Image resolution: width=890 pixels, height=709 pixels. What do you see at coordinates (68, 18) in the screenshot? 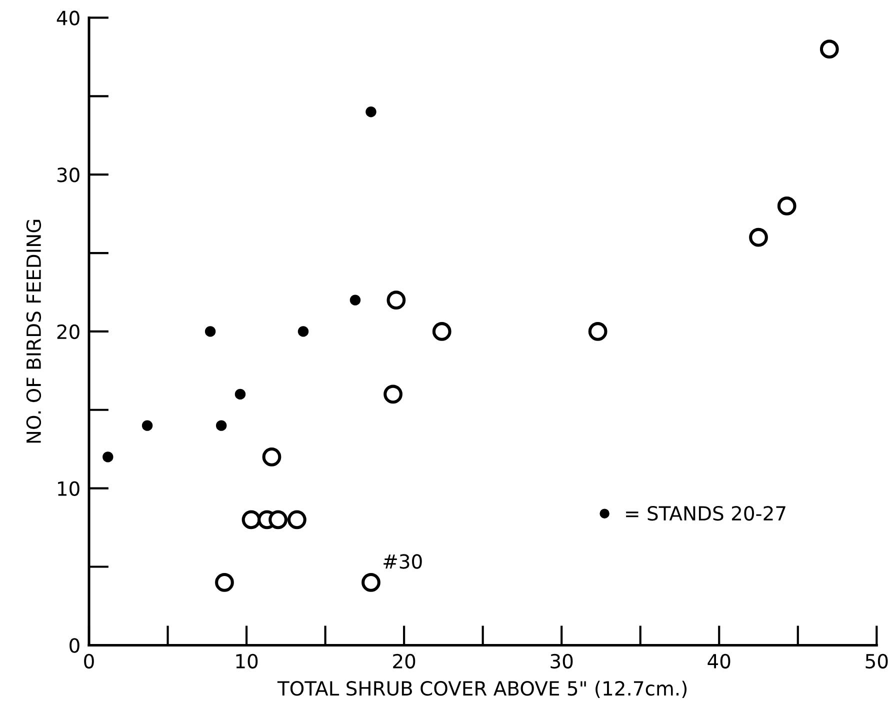
I see `y-tick-label: 40` at bounding box center [68, 18].